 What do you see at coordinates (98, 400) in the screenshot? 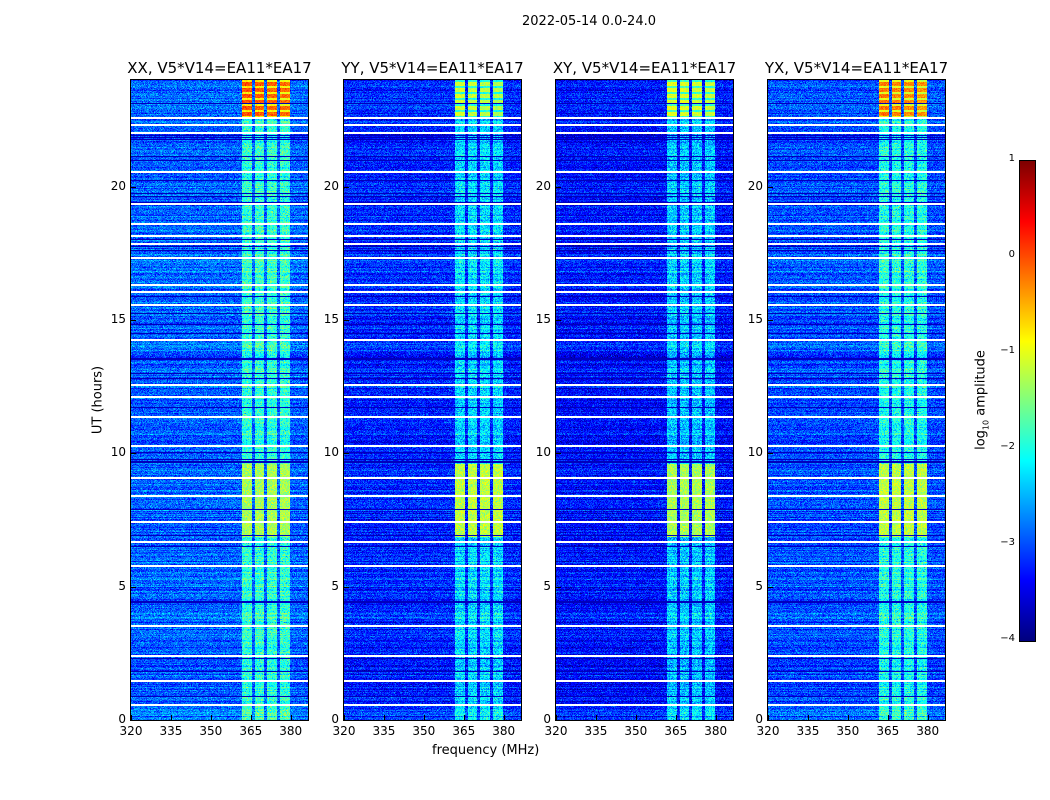
I see `y-axis-label: UT (hours)` at bounding box center [98, 400].